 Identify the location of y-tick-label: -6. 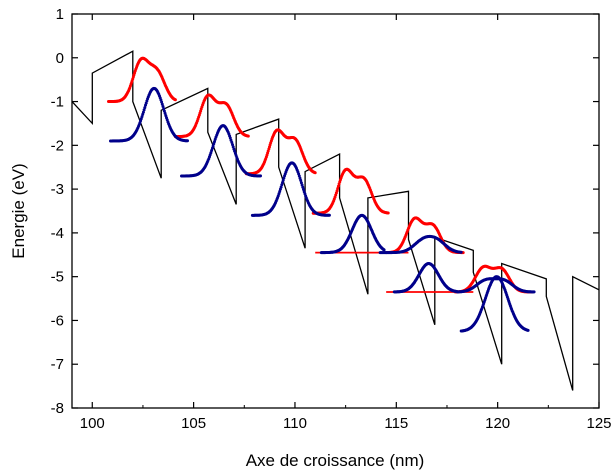
(57, 320).